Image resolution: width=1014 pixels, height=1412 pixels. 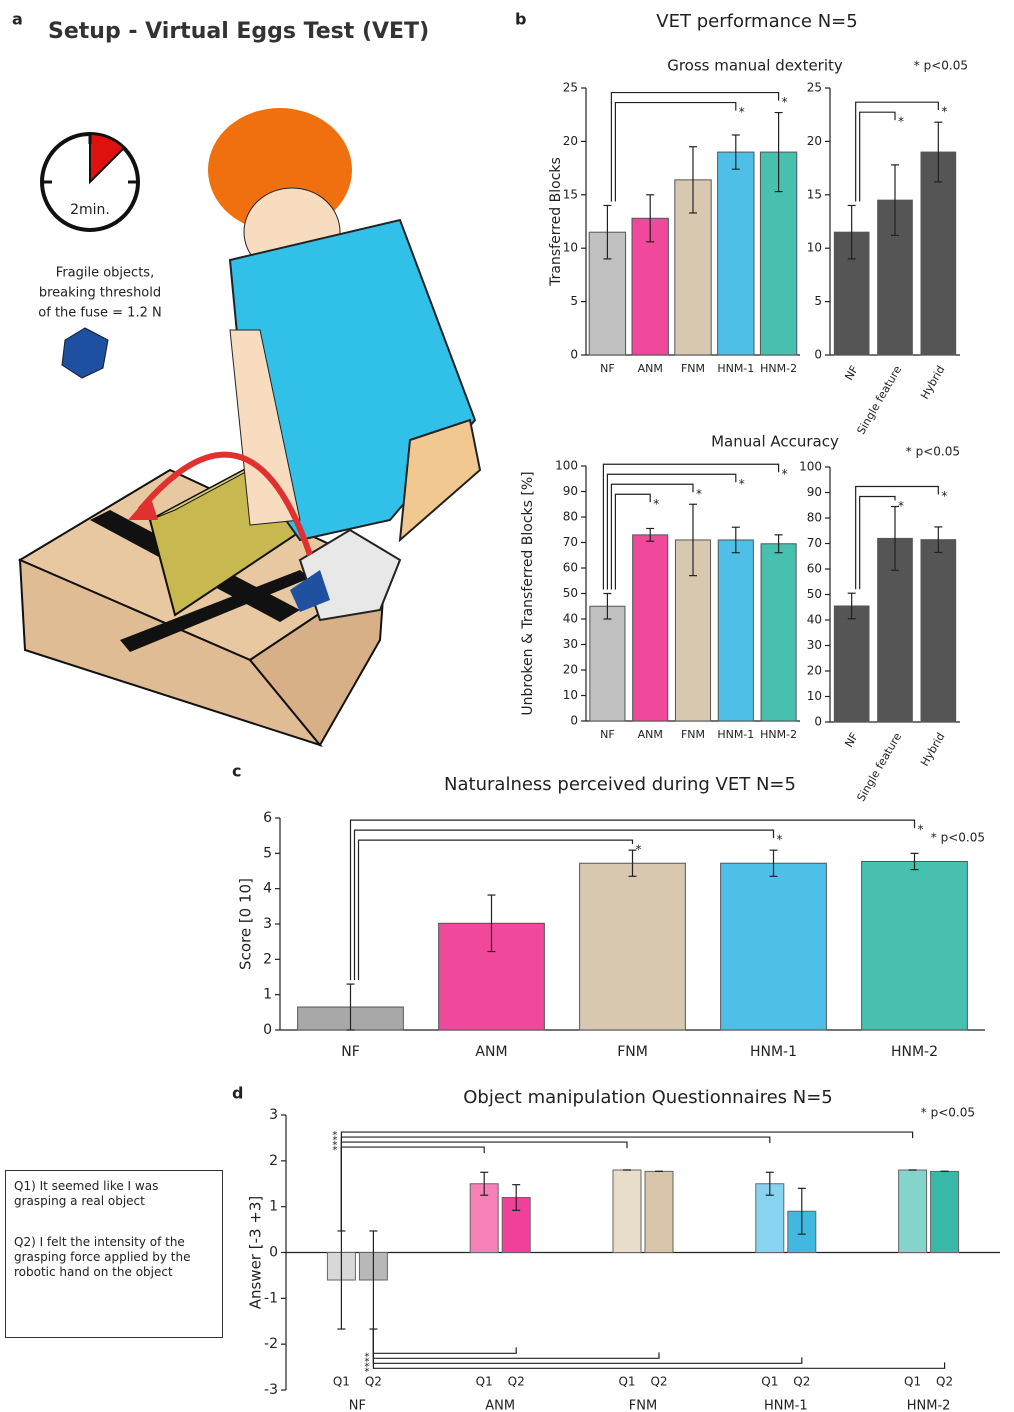 I want to click on y-axis-label: Score [0 10], so click(x=246, y=924).